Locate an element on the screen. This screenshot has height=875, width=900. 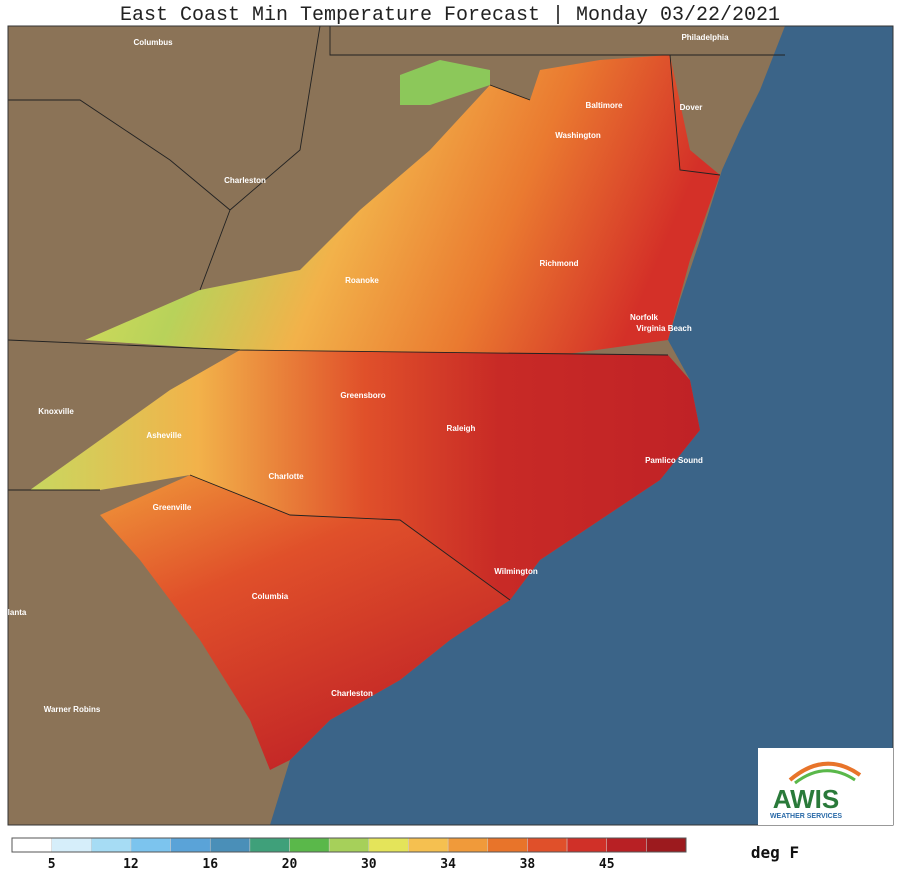
legend-label: 34 is located at coordinates (448, 864).